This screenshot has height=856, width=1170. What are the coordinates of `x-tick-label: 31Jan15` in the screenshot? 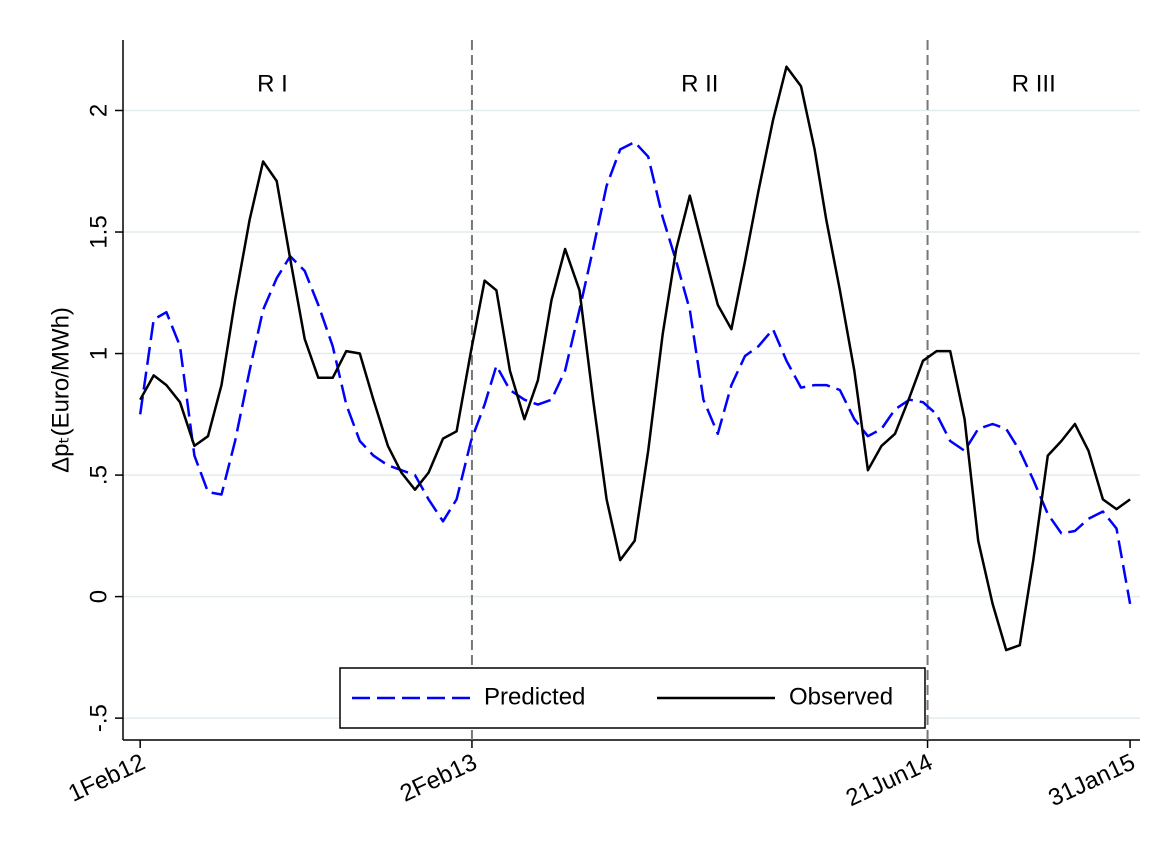 It's located at (1091, 780).